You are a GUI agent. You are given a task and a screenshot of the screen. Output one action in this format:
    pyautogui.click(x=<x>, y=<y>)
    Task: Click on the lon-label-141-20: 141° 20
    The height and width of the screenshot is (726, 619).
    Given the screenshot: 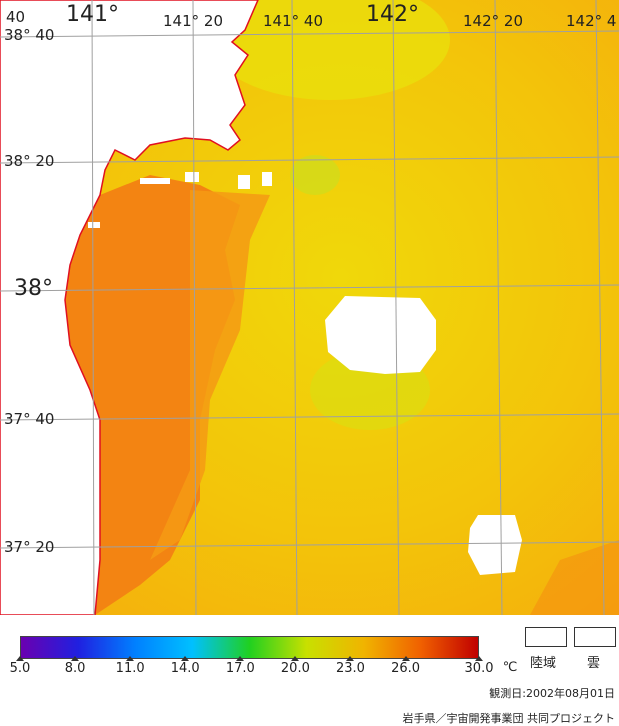 What is the action you would take?
    pyautogui.click(x=193, y=21)
    